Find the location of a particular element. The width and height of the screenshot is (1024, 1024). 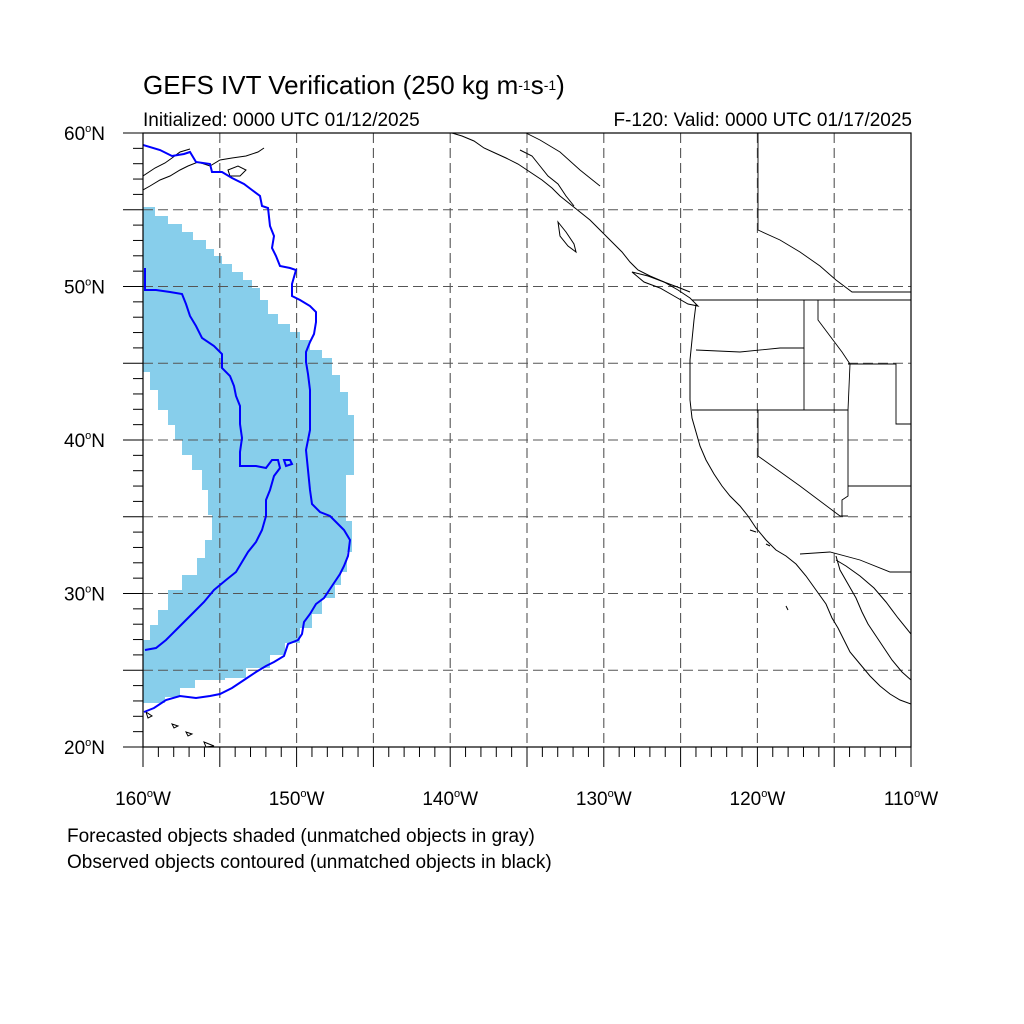

lon-label: 160oW is located at coordinates (143, 799).